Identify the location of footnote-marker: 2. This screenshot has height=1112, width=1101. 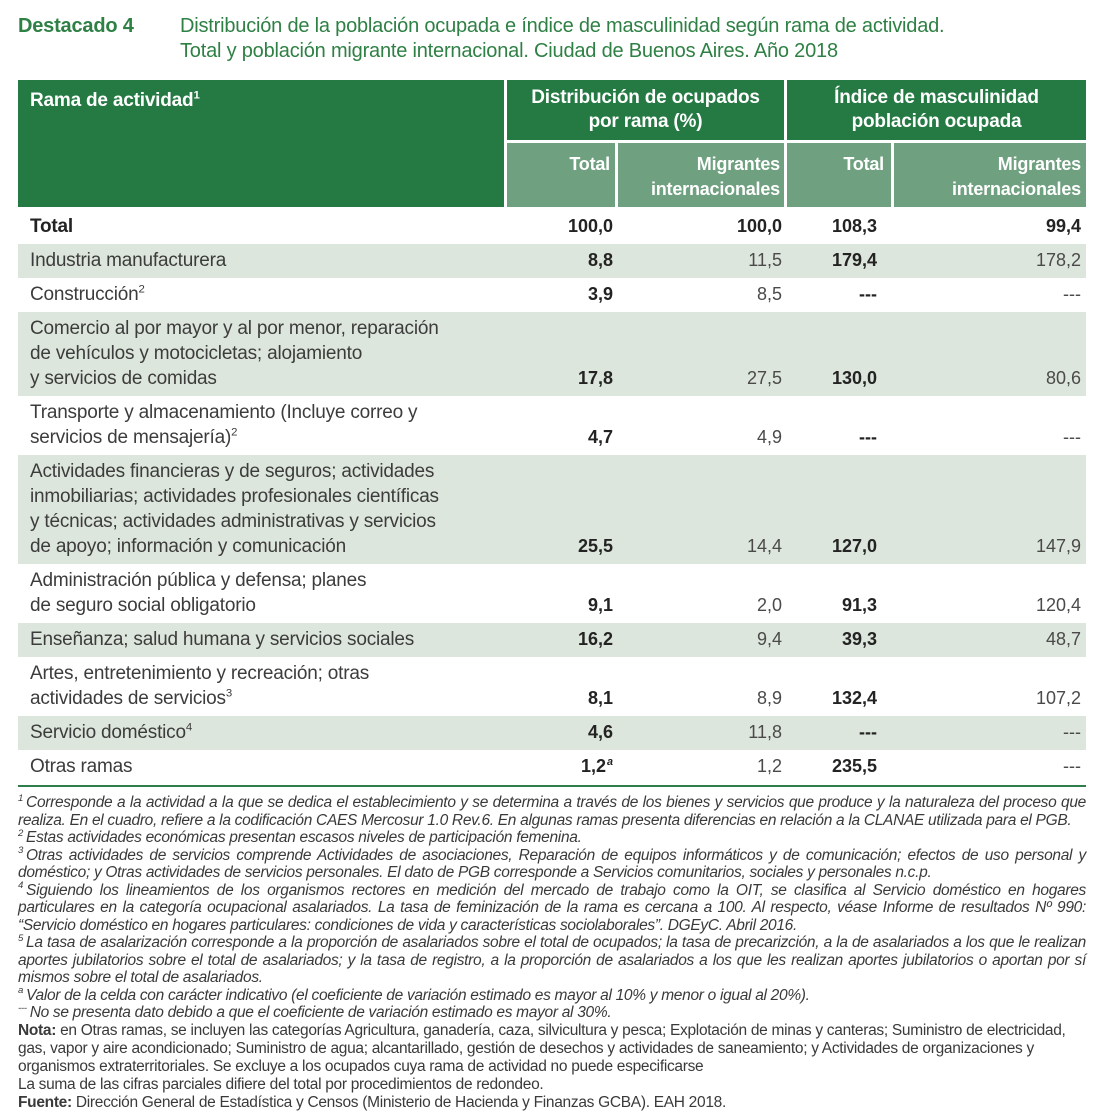
(21, 833).